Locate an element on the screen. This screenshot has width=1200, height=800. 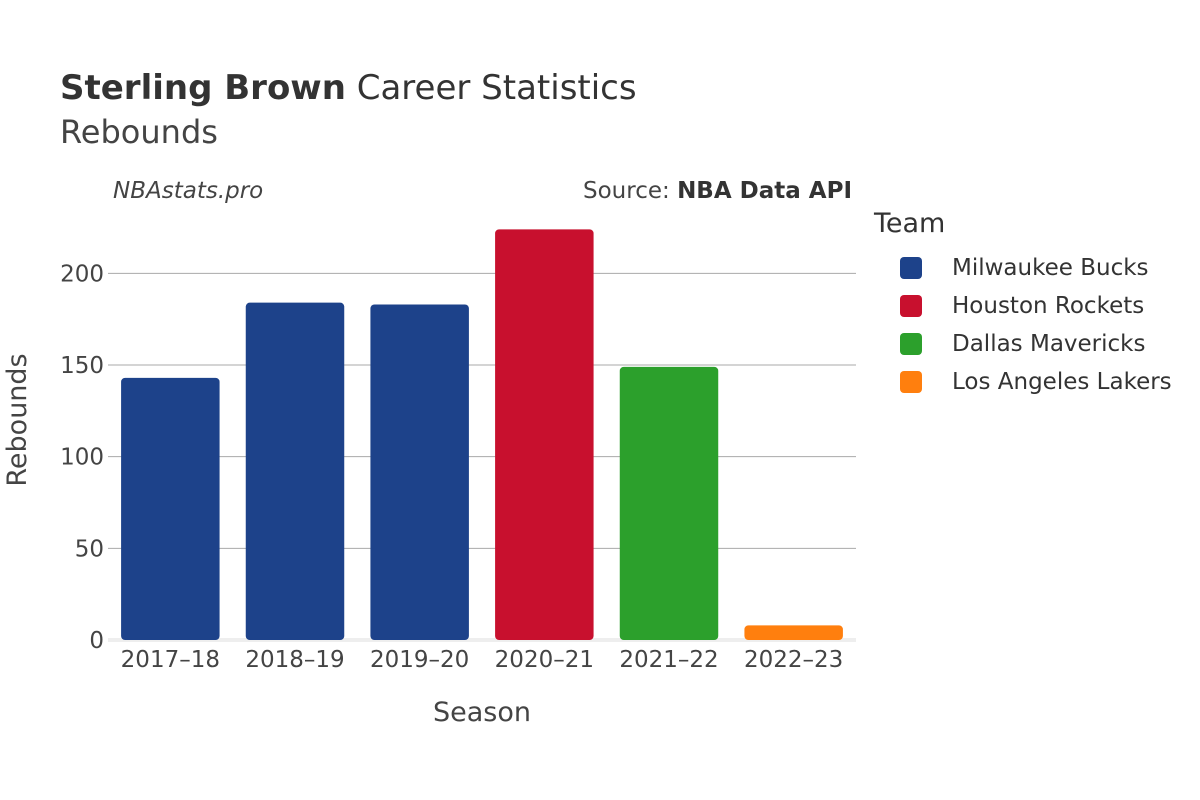
legend-item: Los Angeles Lakers is located at coordinates (1036, 382).